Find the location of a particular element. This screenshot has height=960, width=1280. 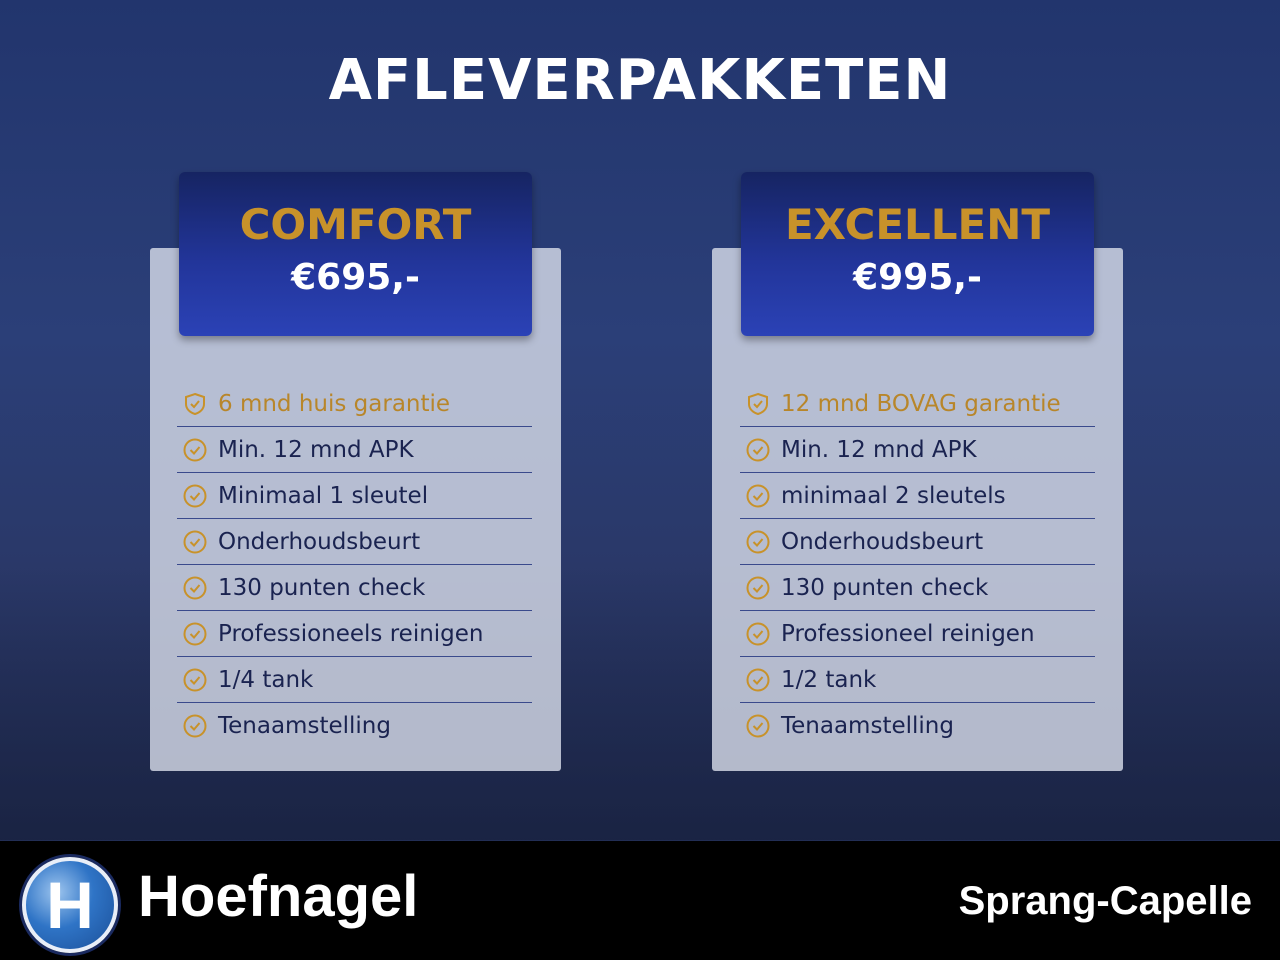

feature-item: Professioneels reinigen is located at coordinates (354, 634).